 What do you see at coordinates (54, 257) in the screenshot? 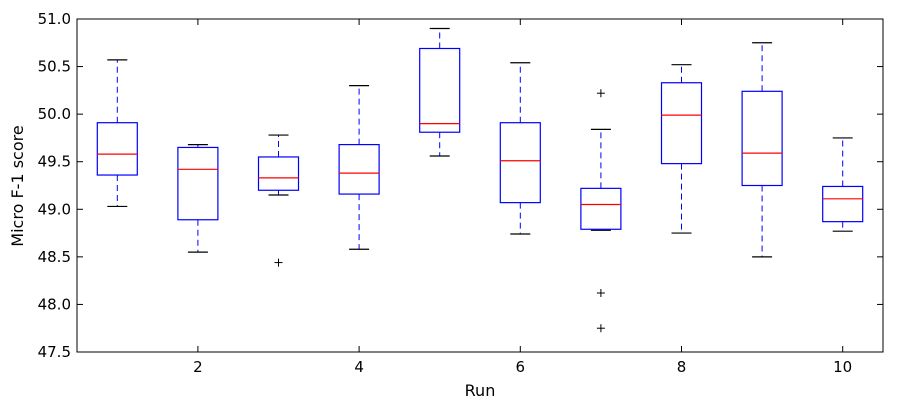
I see `y-tick-label: 48.5` at bounding box center [54, 257].